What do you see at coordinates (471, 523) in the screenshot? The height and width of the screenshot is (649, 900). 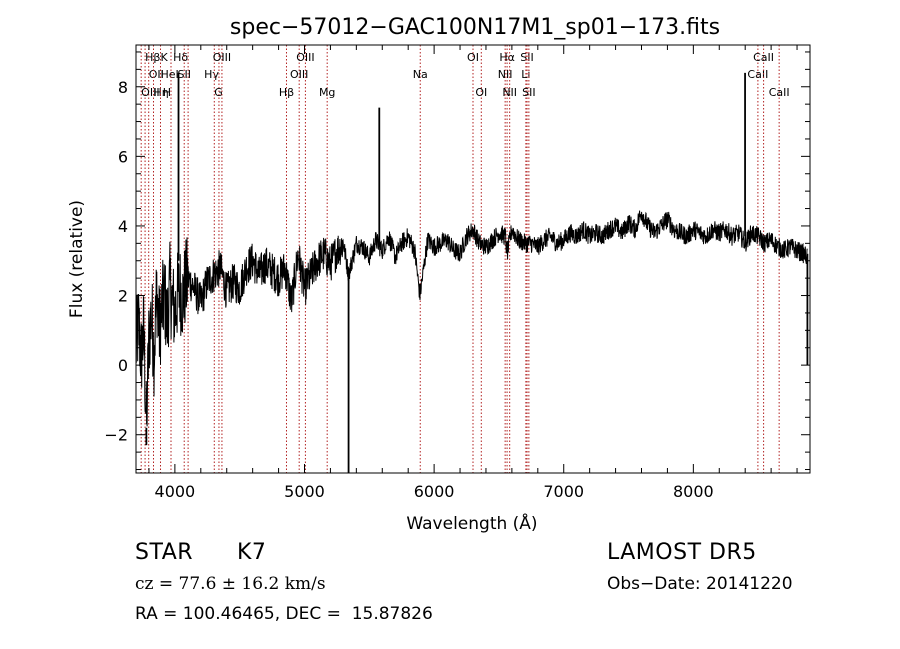 I see `x-axis-label: Wavelength (Å)` at bounding box center [471, 523].